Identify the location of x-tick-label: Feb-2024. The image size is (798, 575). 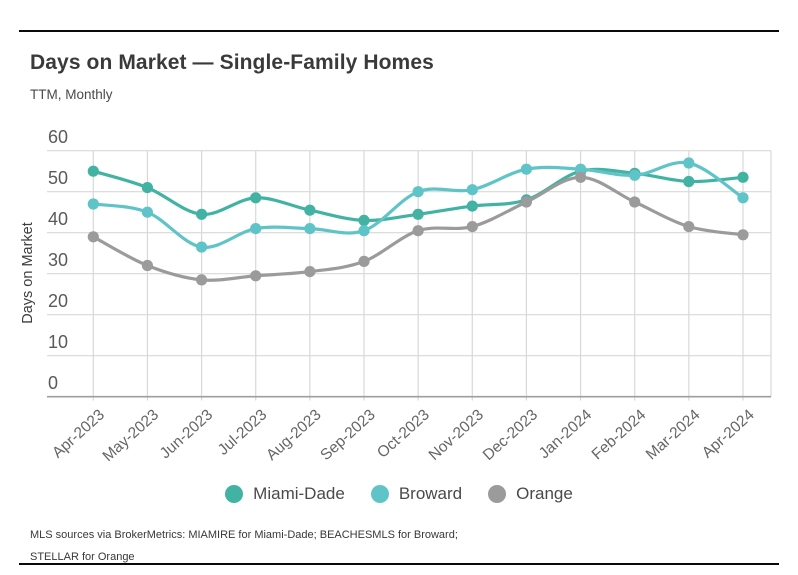
(619, 434).